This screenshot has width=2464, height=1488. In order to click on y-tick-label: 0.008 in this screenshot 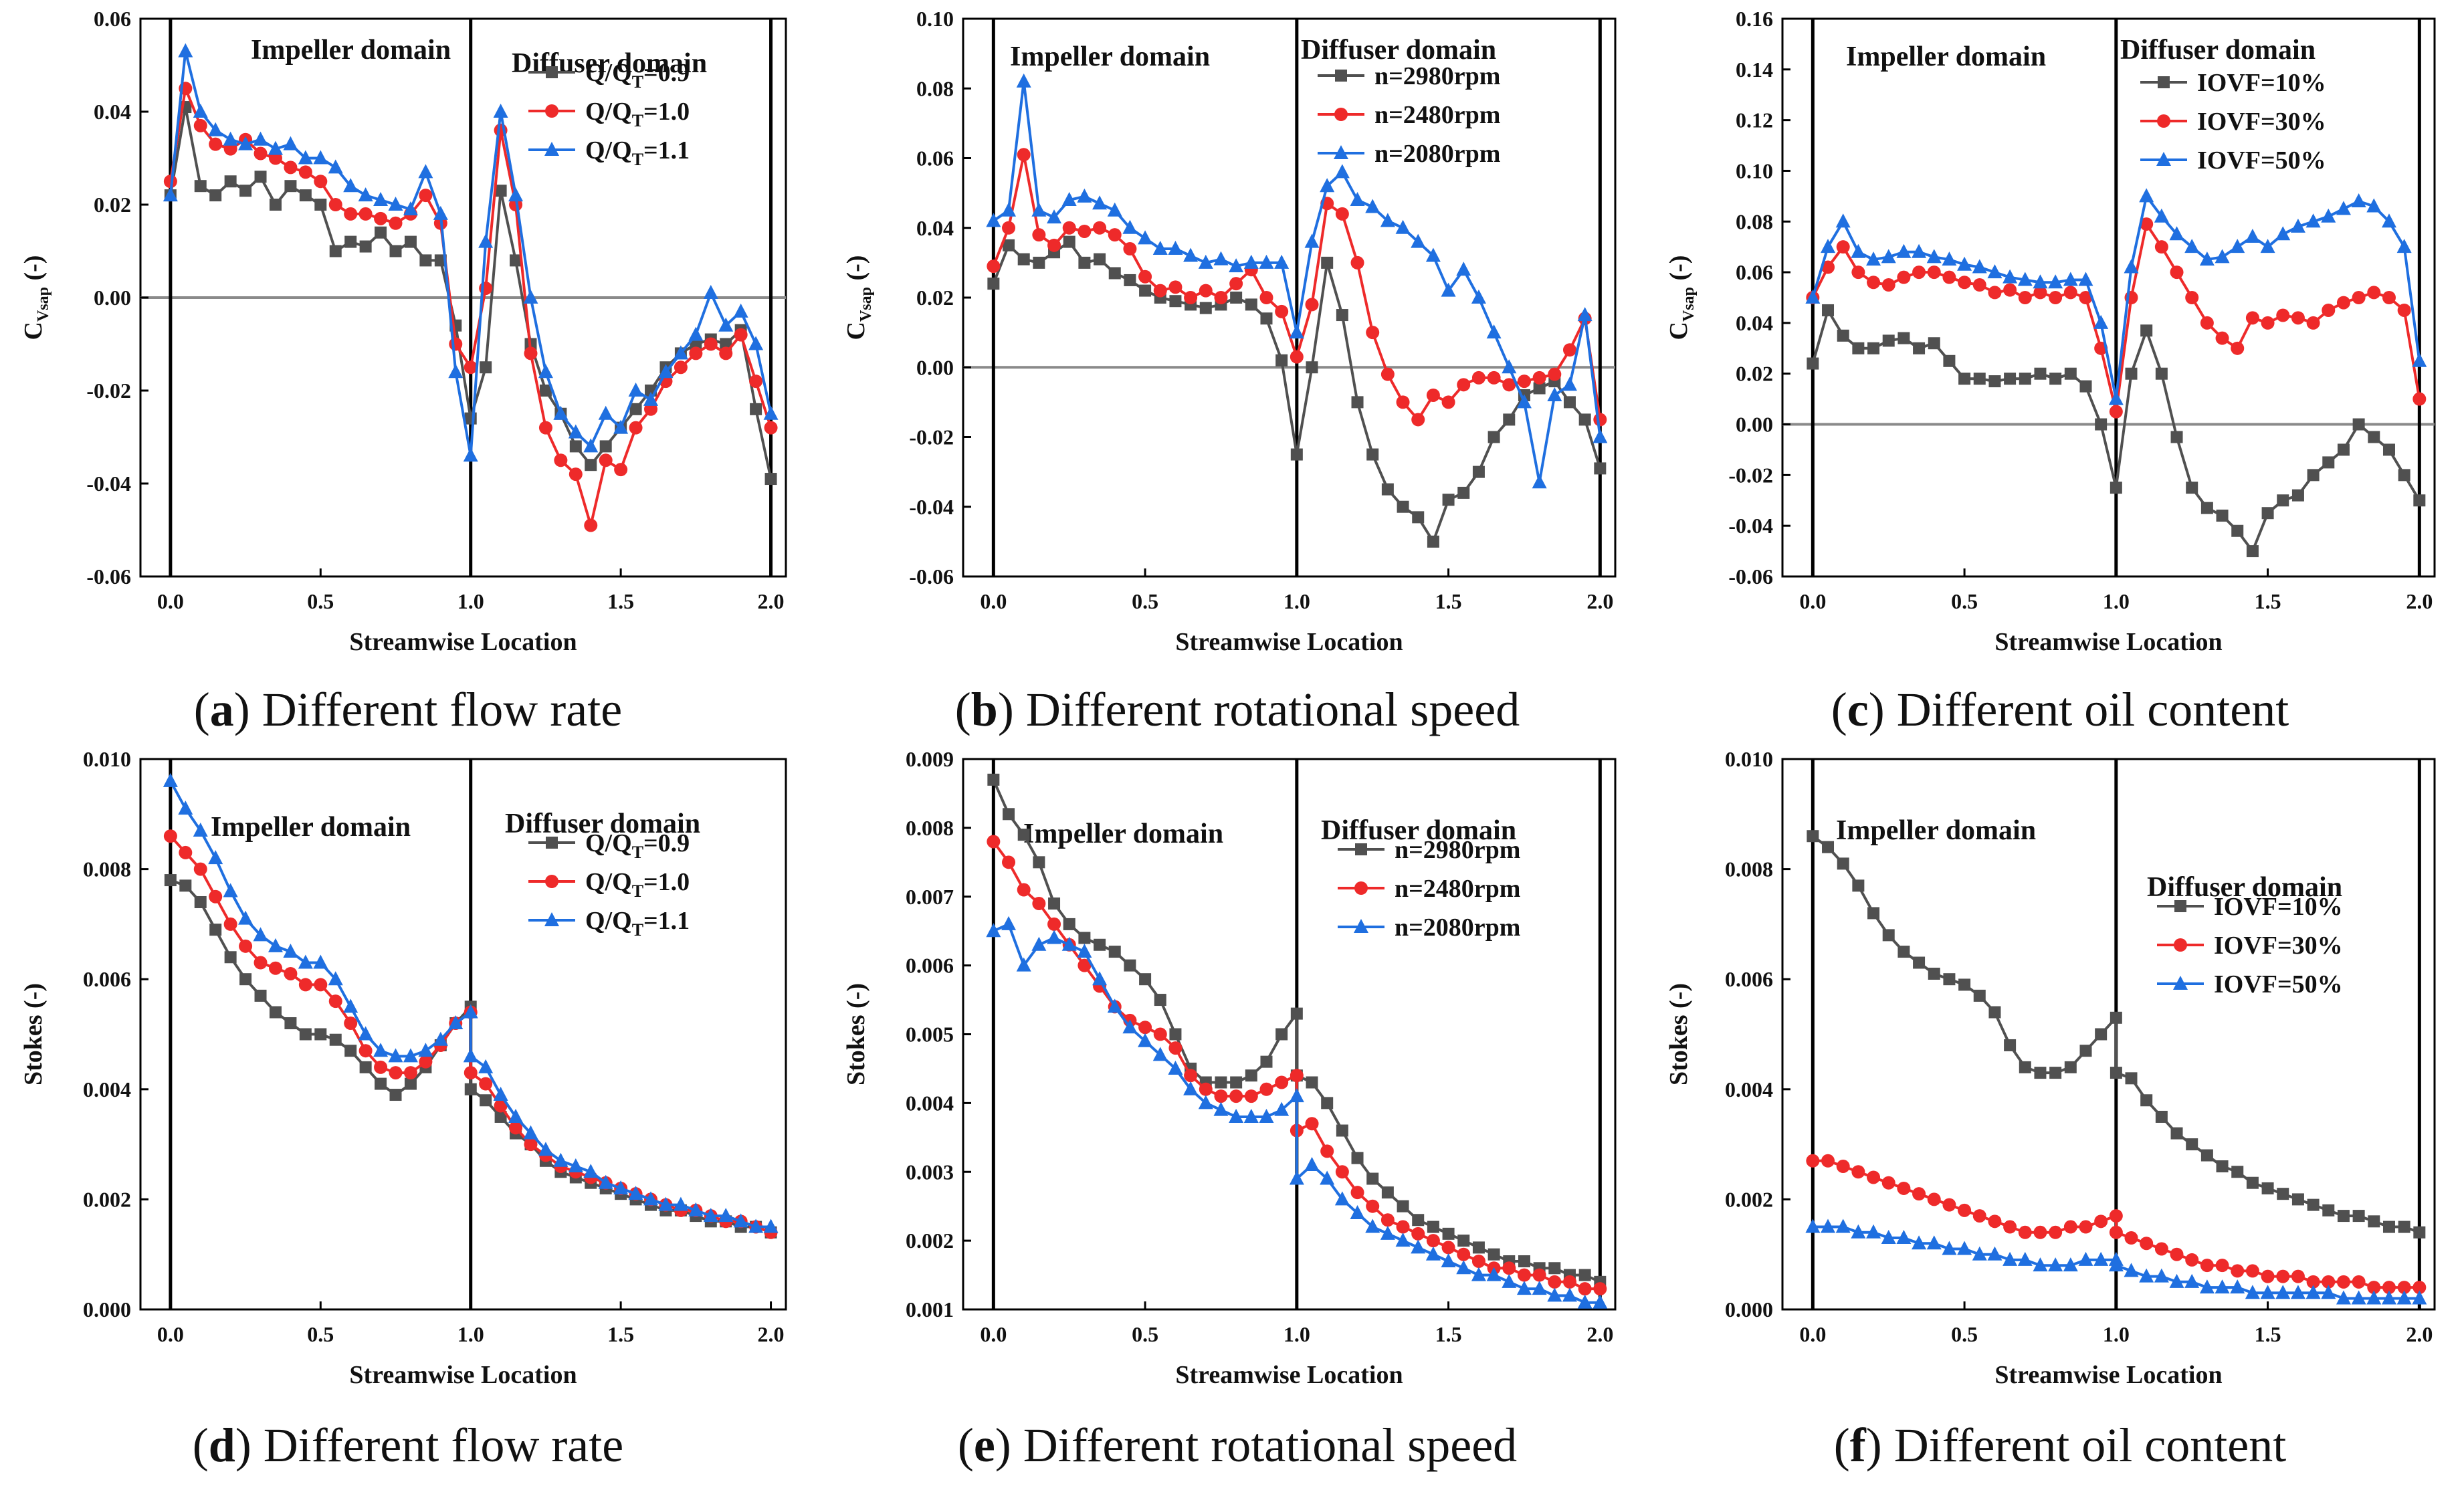, I will do `click(1749, 869)`.